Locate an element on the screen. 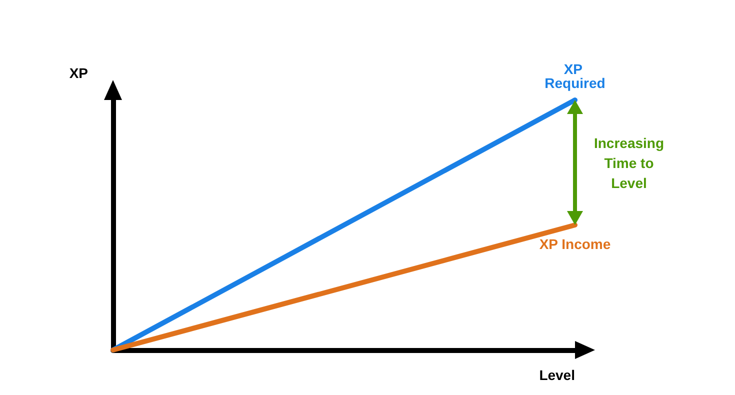 The height and width of the screenshot is (395, 735). y-axis-title: XP is located at coordinates (78, 73).